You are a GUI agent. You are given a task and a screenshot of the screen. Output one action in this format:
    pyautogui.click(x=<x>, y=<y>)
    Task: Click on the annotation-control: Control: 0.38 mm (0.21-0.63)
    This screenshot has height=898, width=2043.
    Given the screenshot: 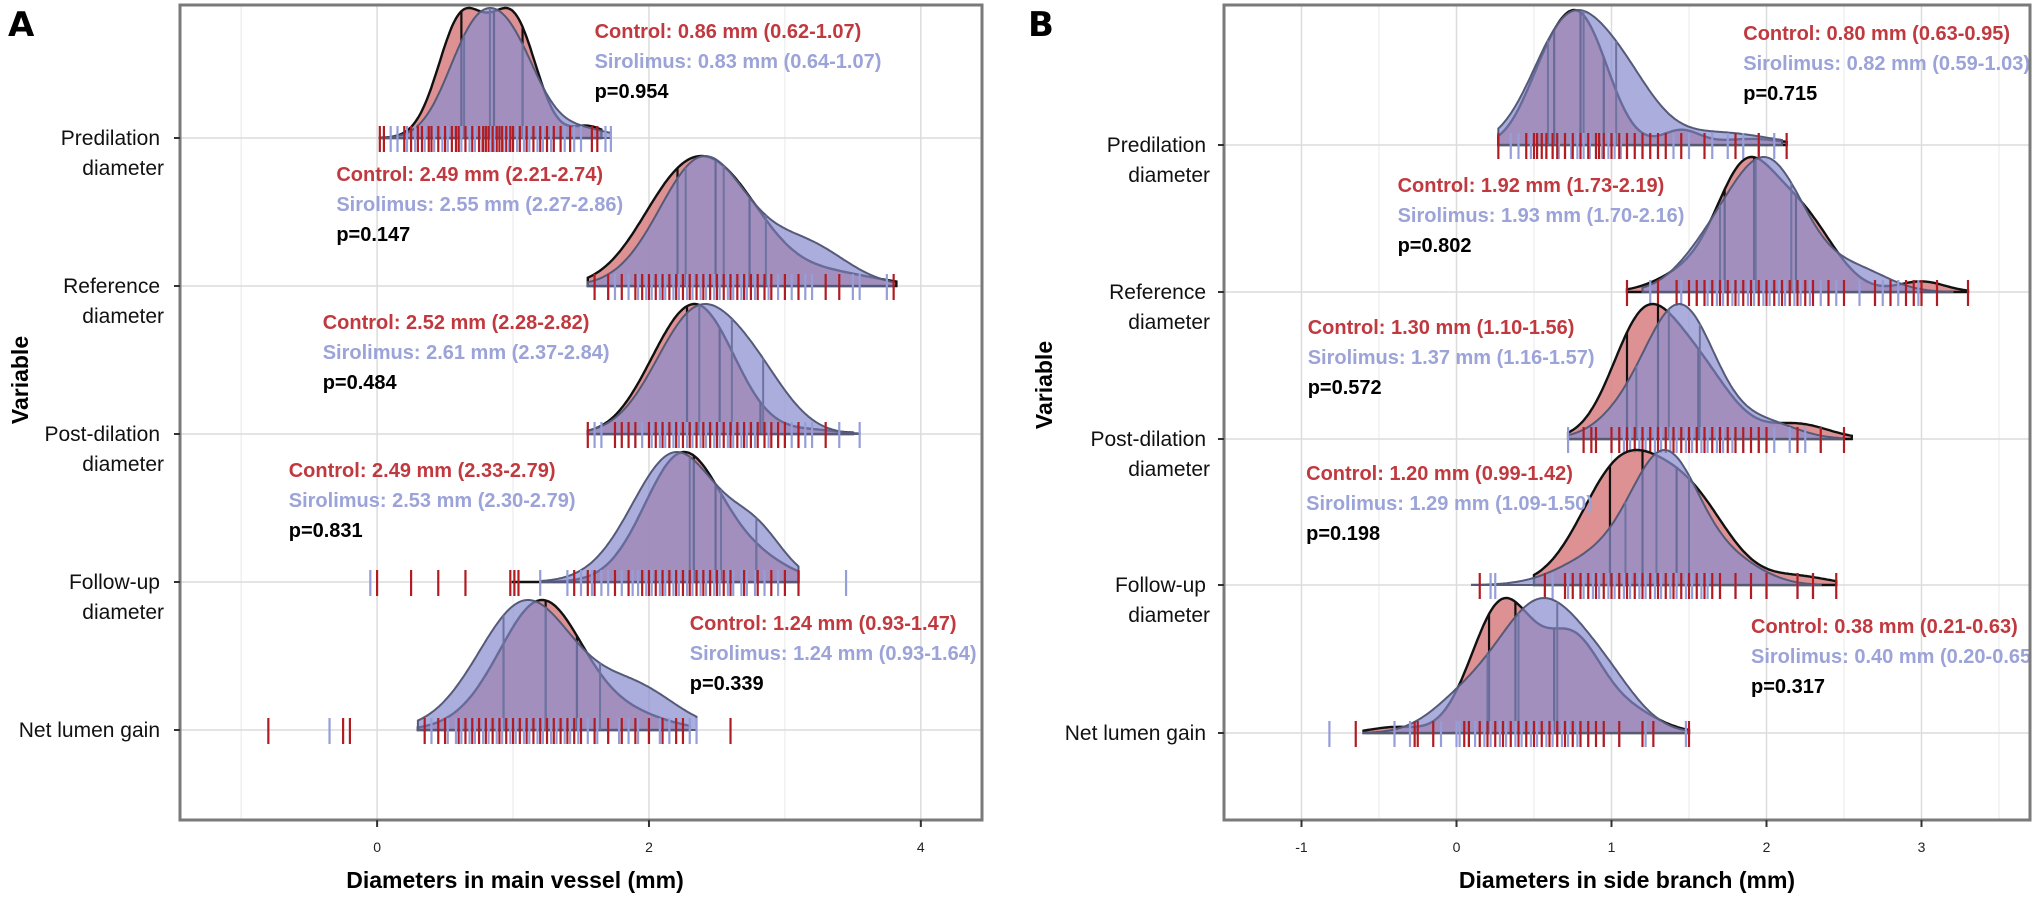 What is the action you would take?
    pyautogui.click(x=1884, y=627)
    